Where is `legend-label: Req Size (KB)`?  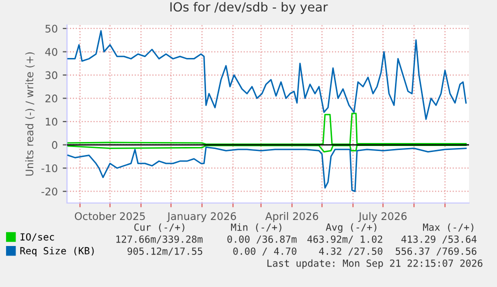 legend-label: Req Size (KB) is located at coordinates (57, 251).